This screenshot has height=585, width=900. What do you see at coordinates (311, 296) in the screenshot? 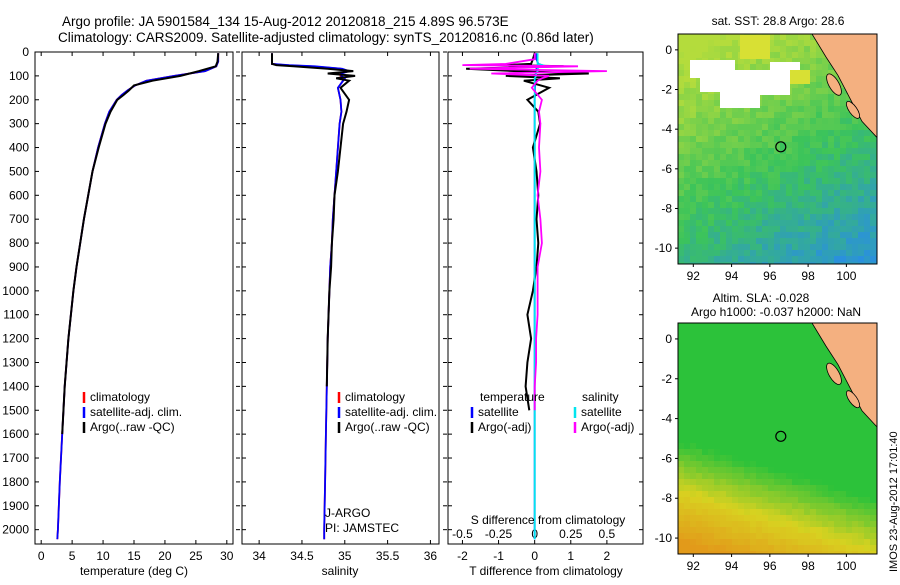
I see `series-line-satellite-adj-clim-` at bounding box center [311, 296].